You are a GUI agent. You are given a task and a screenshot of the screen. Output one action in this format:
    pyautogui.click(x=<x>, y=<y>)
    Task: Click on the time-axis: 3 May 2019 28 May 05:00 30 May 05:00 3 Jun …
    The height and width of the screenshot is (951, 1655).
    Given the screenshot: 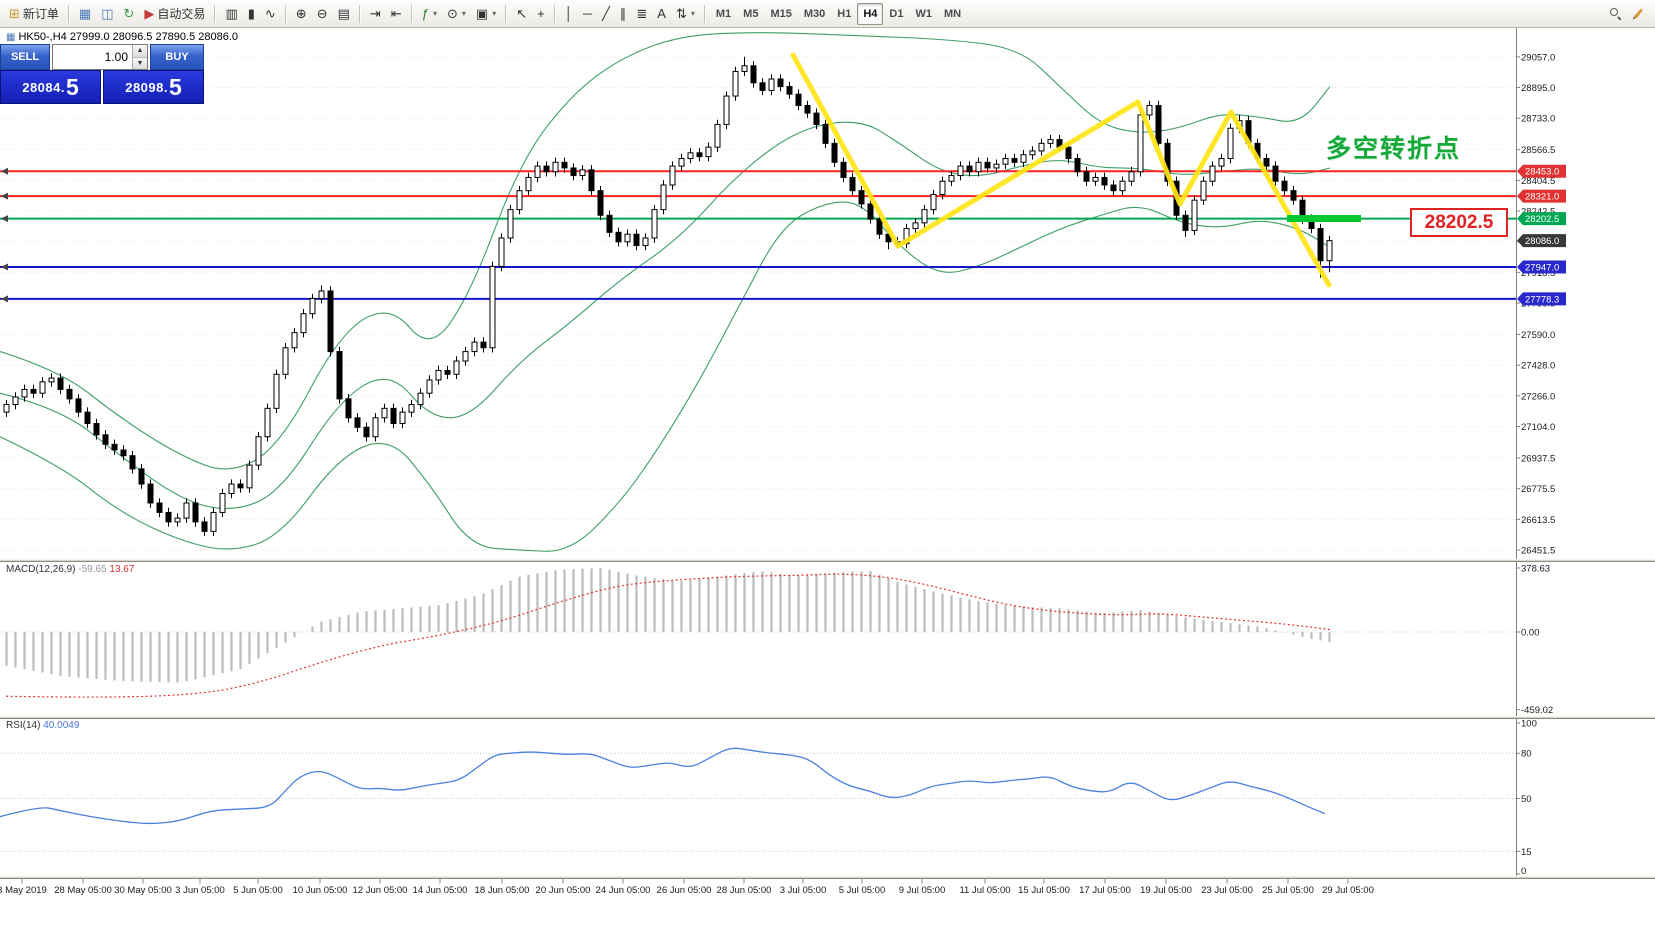 What is the action you would take?
    pyautogui.click(x=687, y=887)
    